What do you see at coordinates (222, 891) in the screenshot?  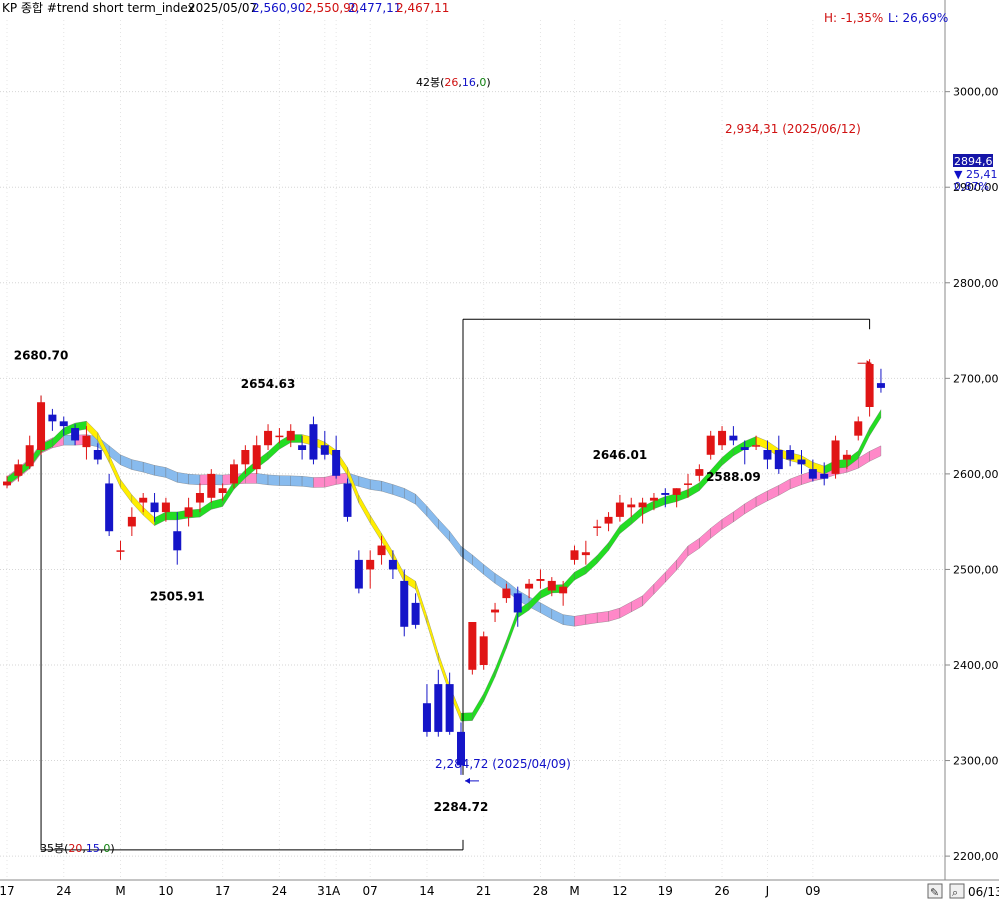 I see `x-tick-label: 17` at bounding box center [222, 891].